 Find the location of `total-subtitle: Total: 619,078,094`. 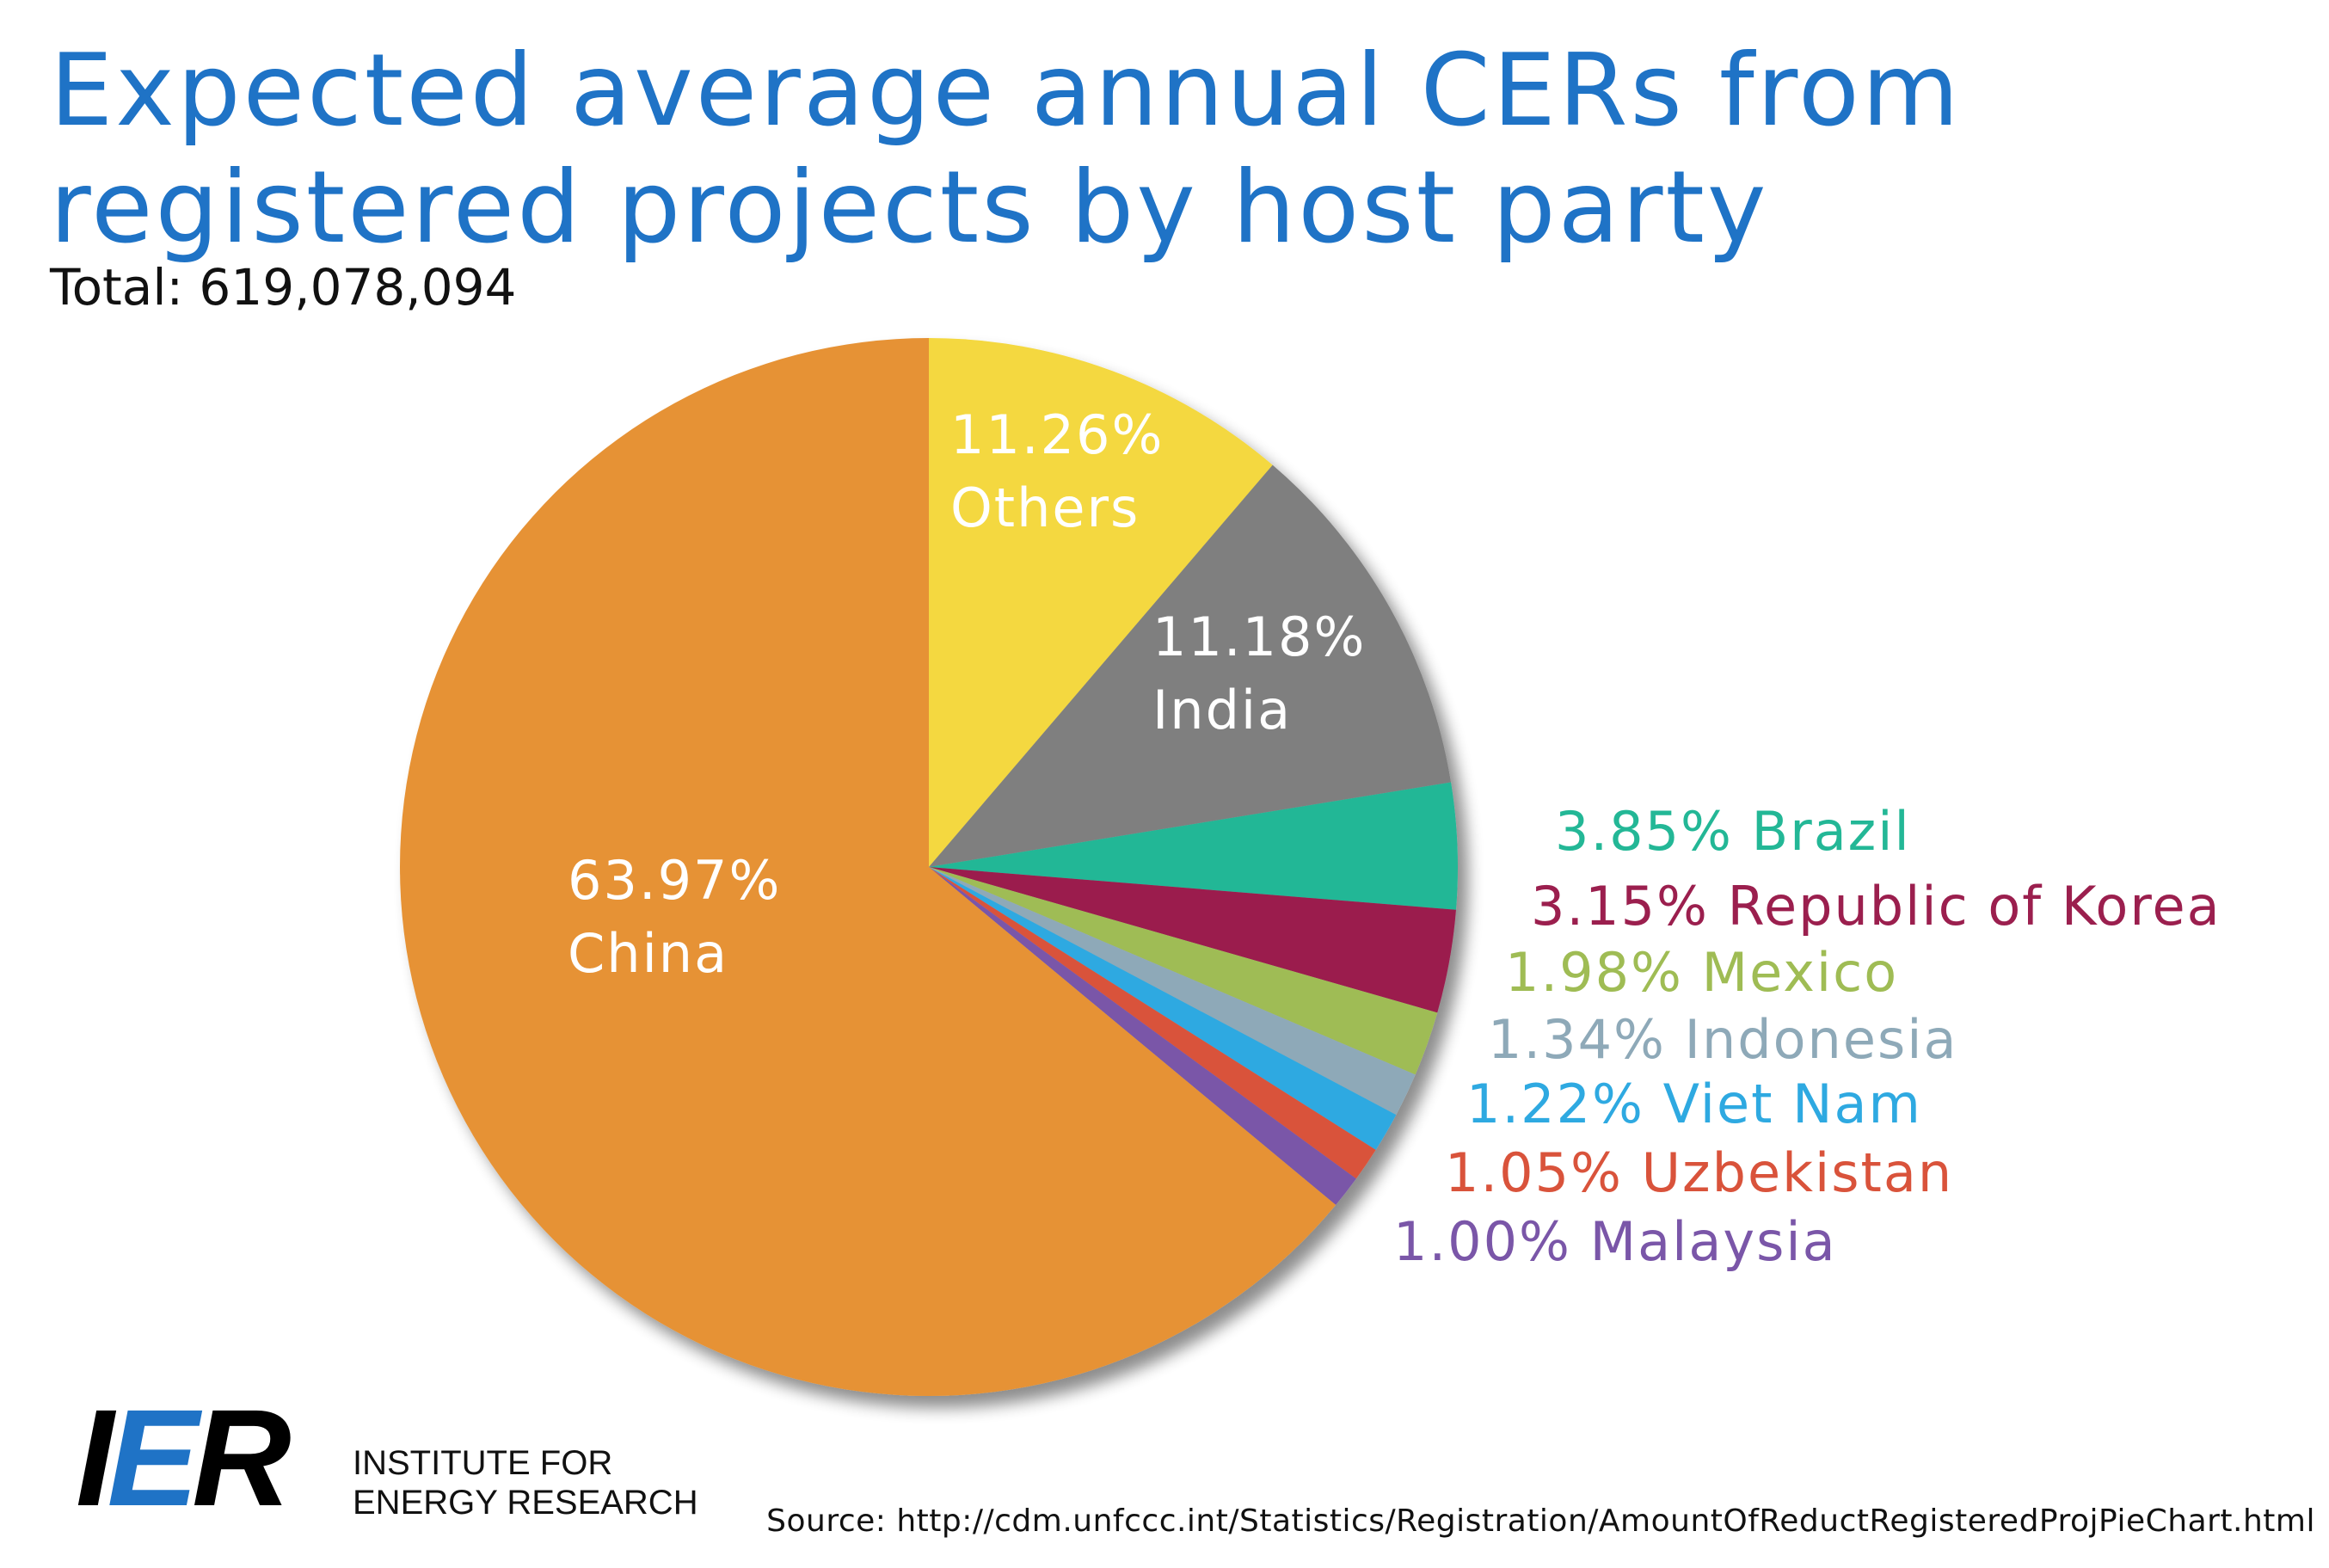

total-subtitle: Total: 619,078,094 is located at coordinates (283, 287).